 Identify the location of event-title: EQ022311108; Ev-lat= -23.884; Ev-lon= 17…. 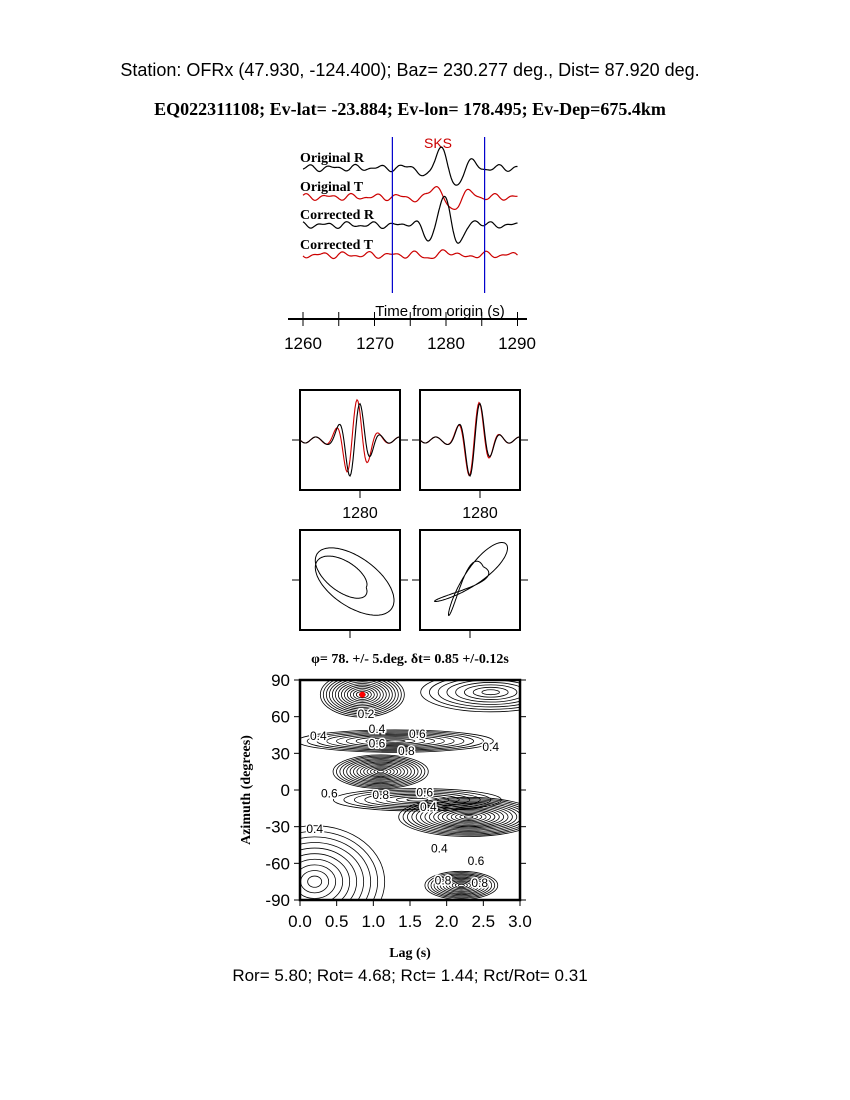
(410, 109).